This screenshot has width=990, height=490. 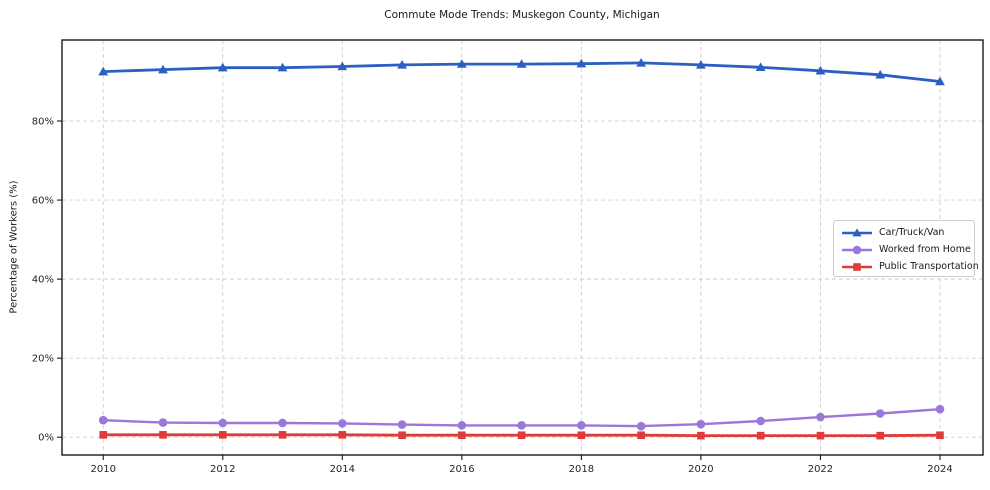 I want to click on legend-item-worked-from-home: Worked from Home, so click(x=908, y=249).